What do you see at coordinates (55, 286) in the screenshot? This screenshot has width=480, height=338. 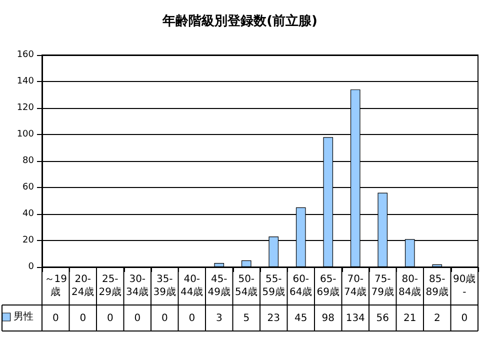 I see `x-tick-label: ～19歳` at bounding box center [55, 286].